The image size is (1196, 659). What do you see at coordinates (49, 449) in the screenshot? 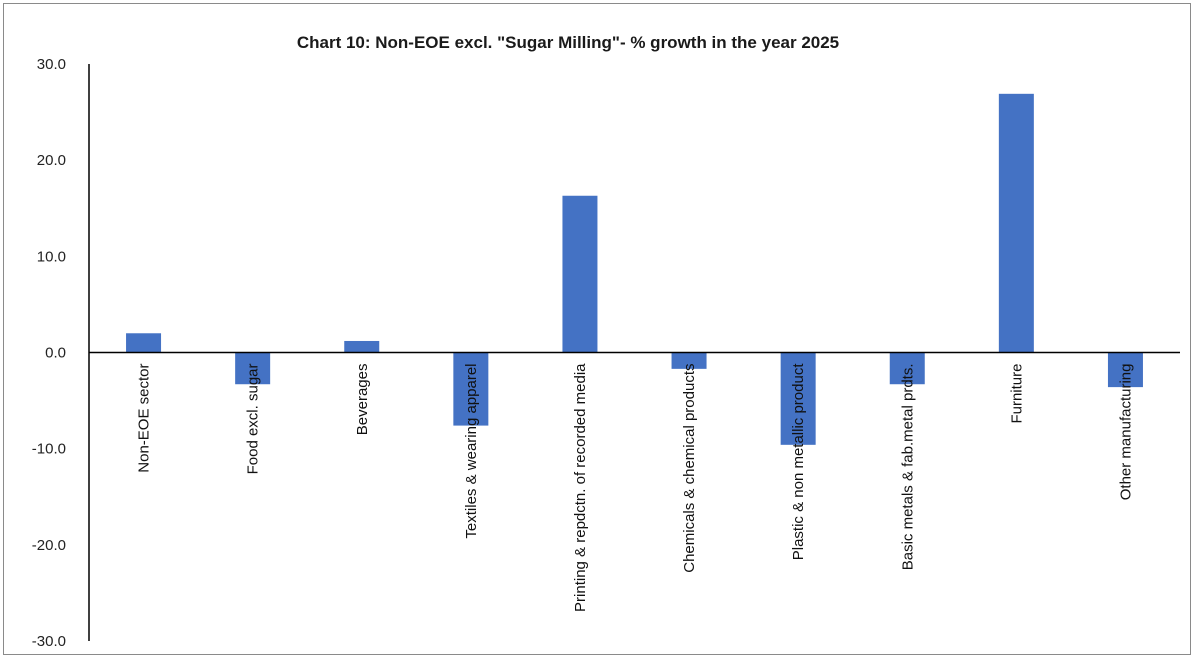
I see `y-tick-label: -10.0` at bounding box center [49, 449].